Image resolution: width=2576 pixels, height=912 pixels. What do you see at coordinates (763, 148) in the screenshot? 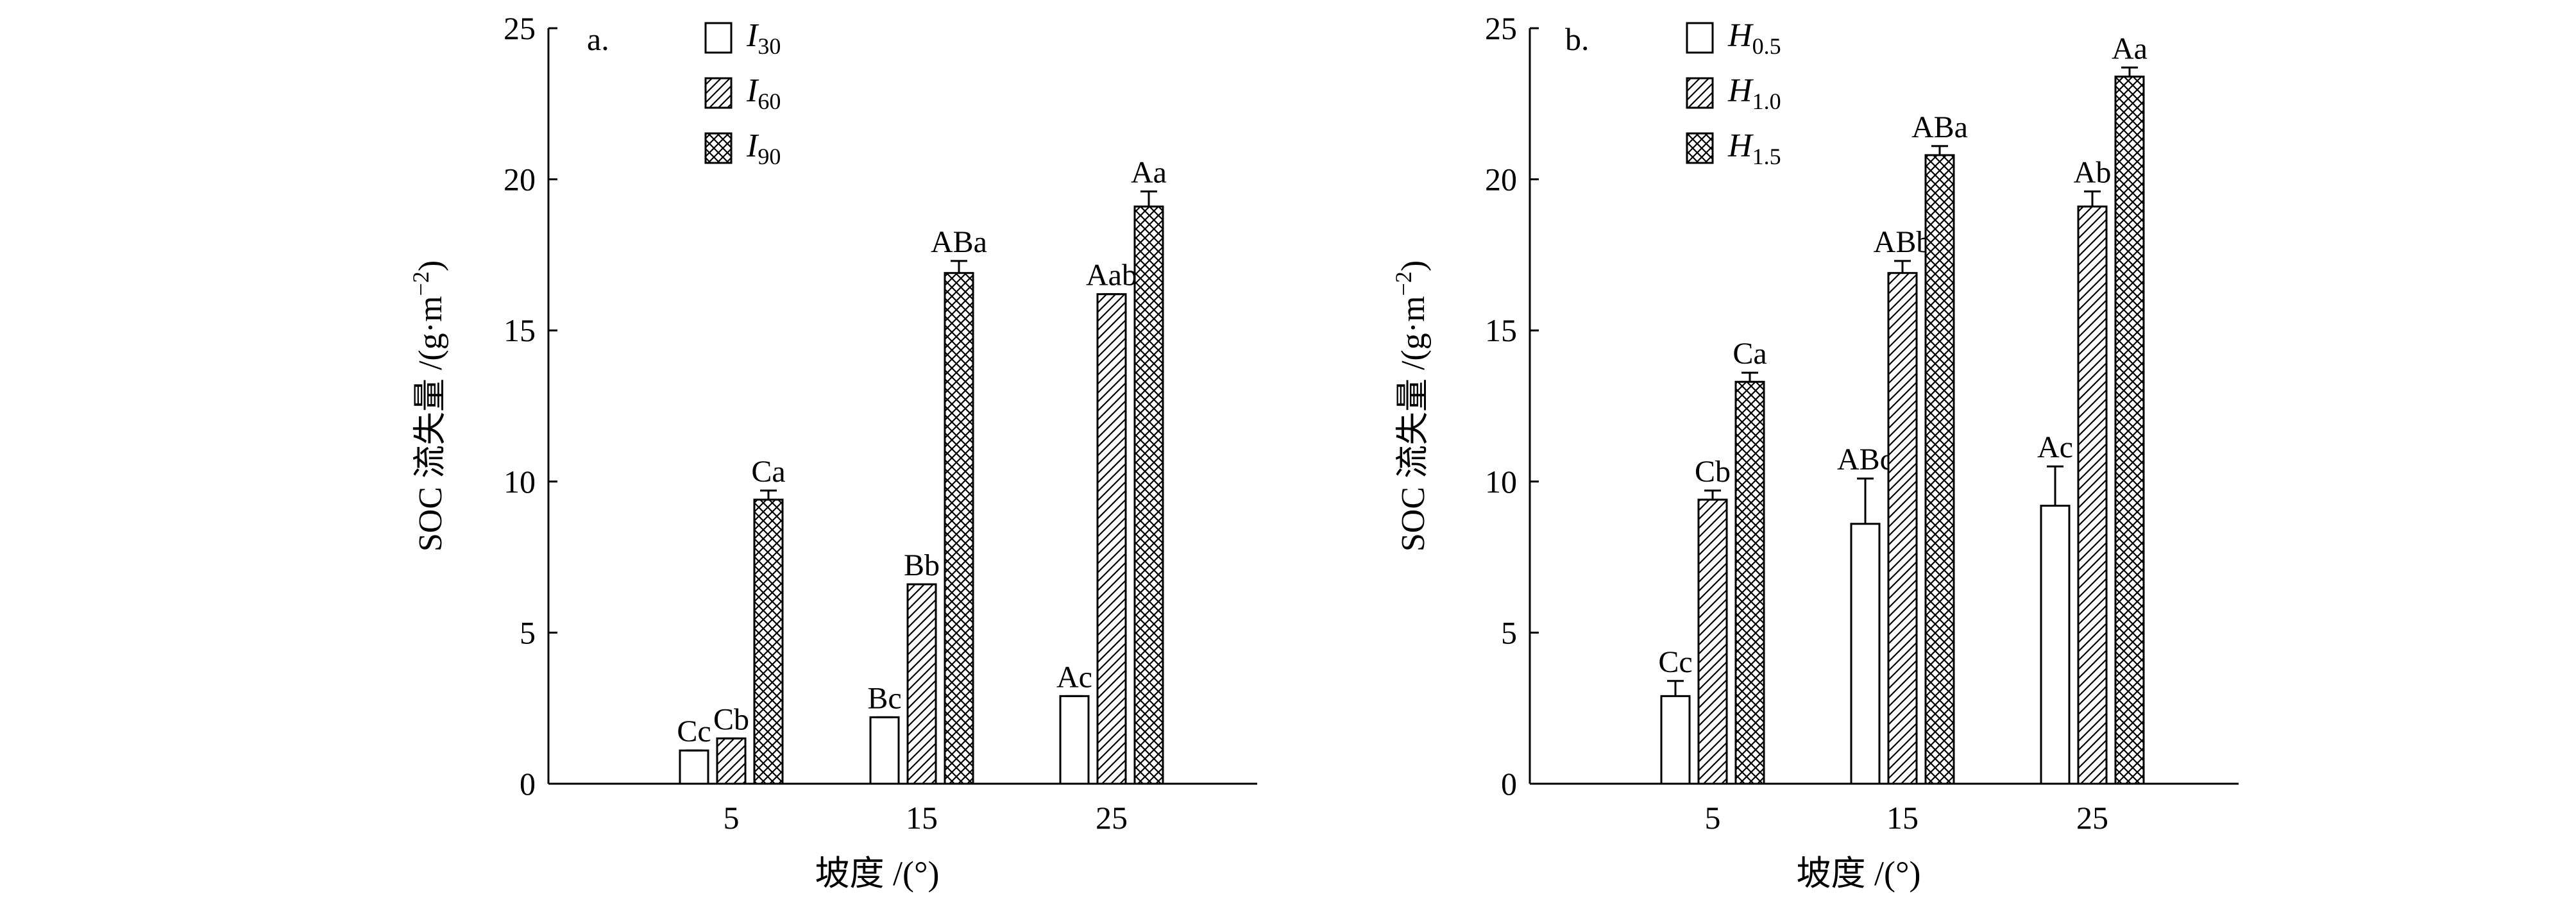
I see `legend-label: I90` at bounding box center [763, 148].